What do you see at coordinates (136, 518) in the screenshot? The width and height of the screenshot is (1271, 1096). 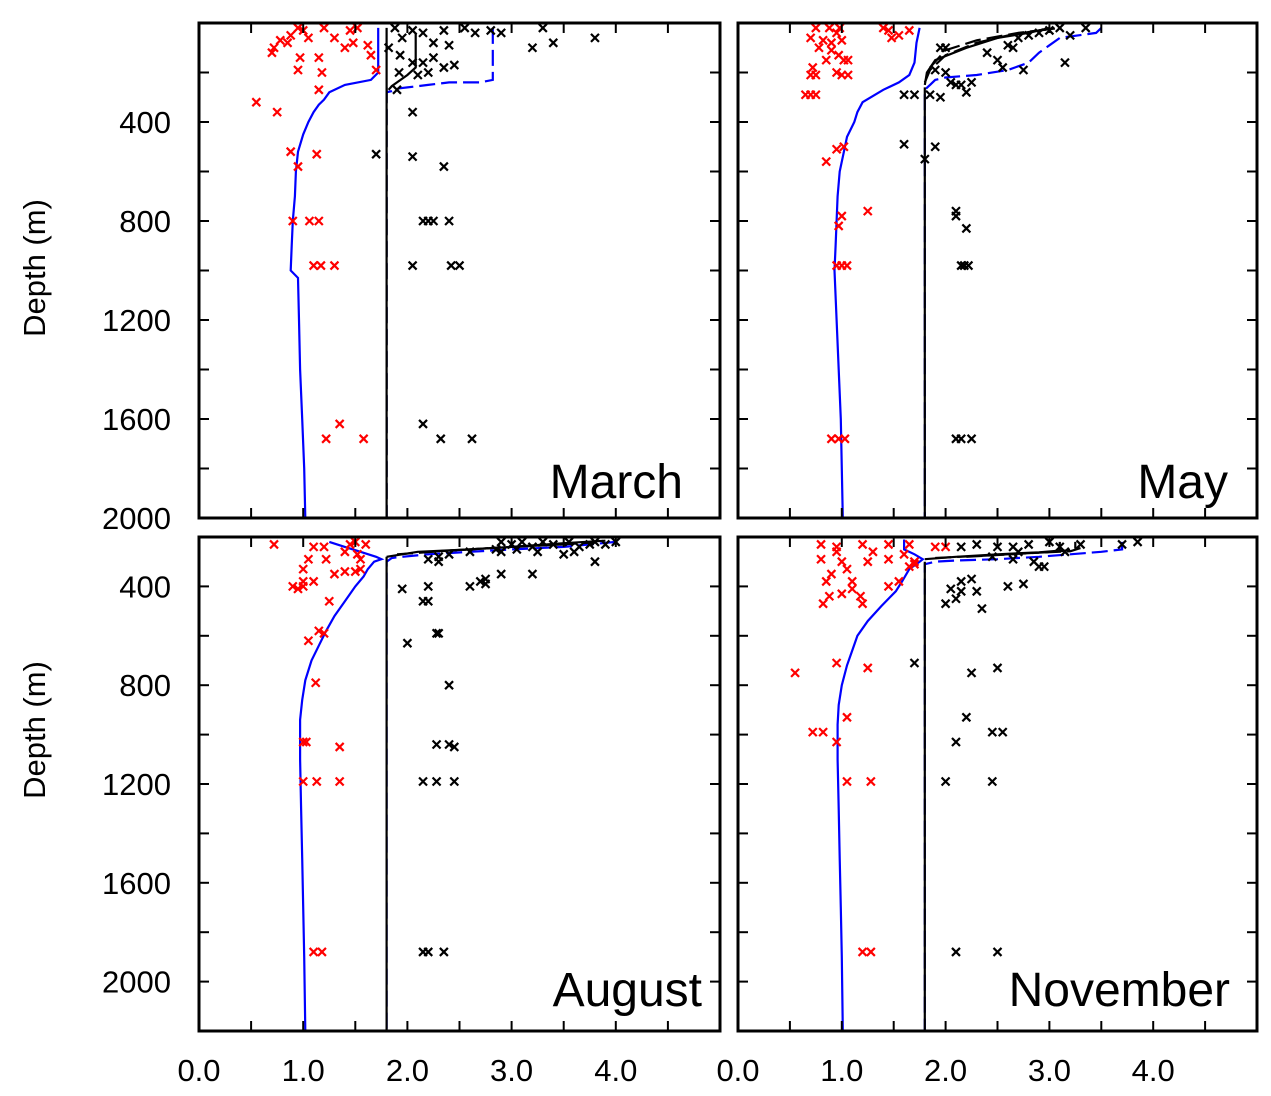 I see `y-tick-label: 2000` at bounding box center [136, 518].